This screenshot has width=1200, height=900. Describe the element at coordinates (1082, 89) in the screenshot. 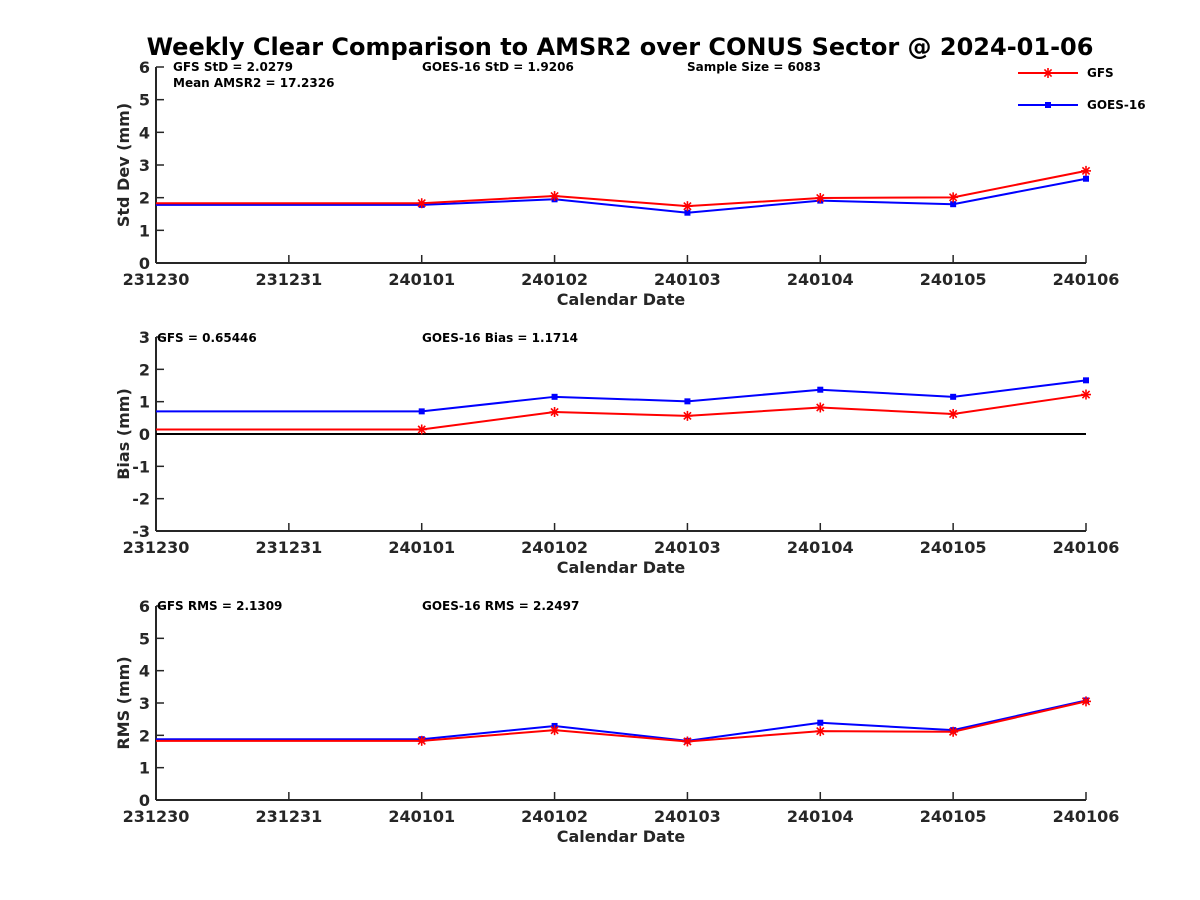

I see `legend: GFS GOES-16` at that location.